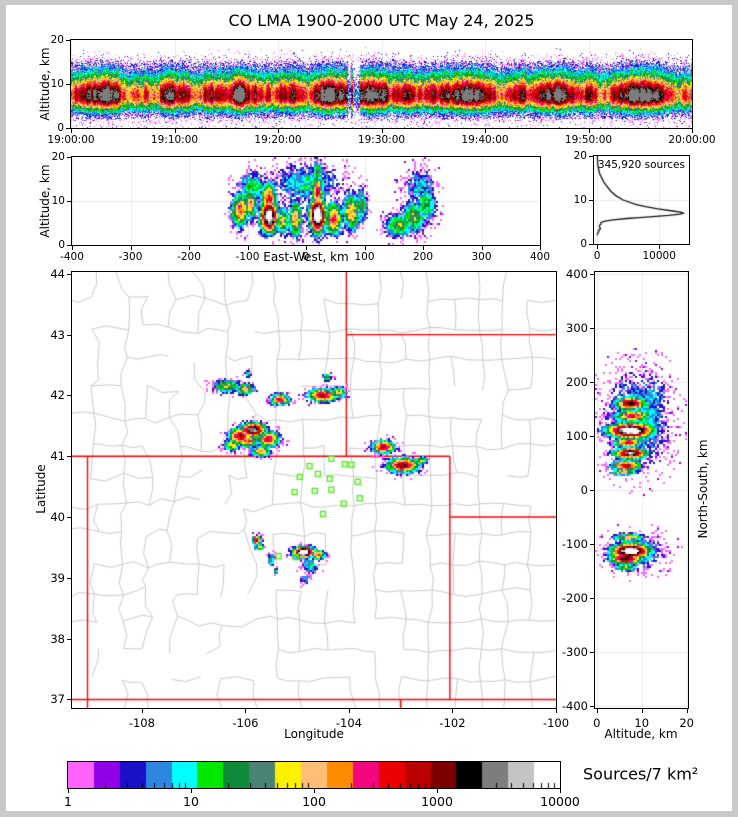  Describe the element at coordinates (641, 200) in the screenshot. I see `source-histogram-canvas` at that location.